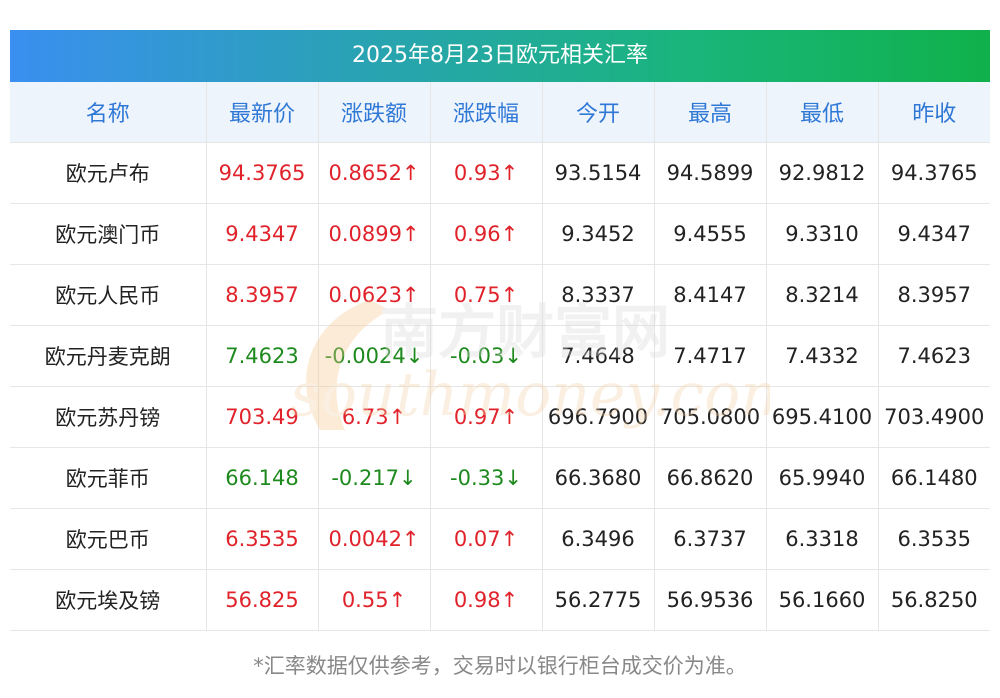 The width and height of the screenshot is (1000, 698). What do you see at coordinates (710, 417) in the screenshot?
I see `cell-high: 705.0800` at bounding box center [710, 417].